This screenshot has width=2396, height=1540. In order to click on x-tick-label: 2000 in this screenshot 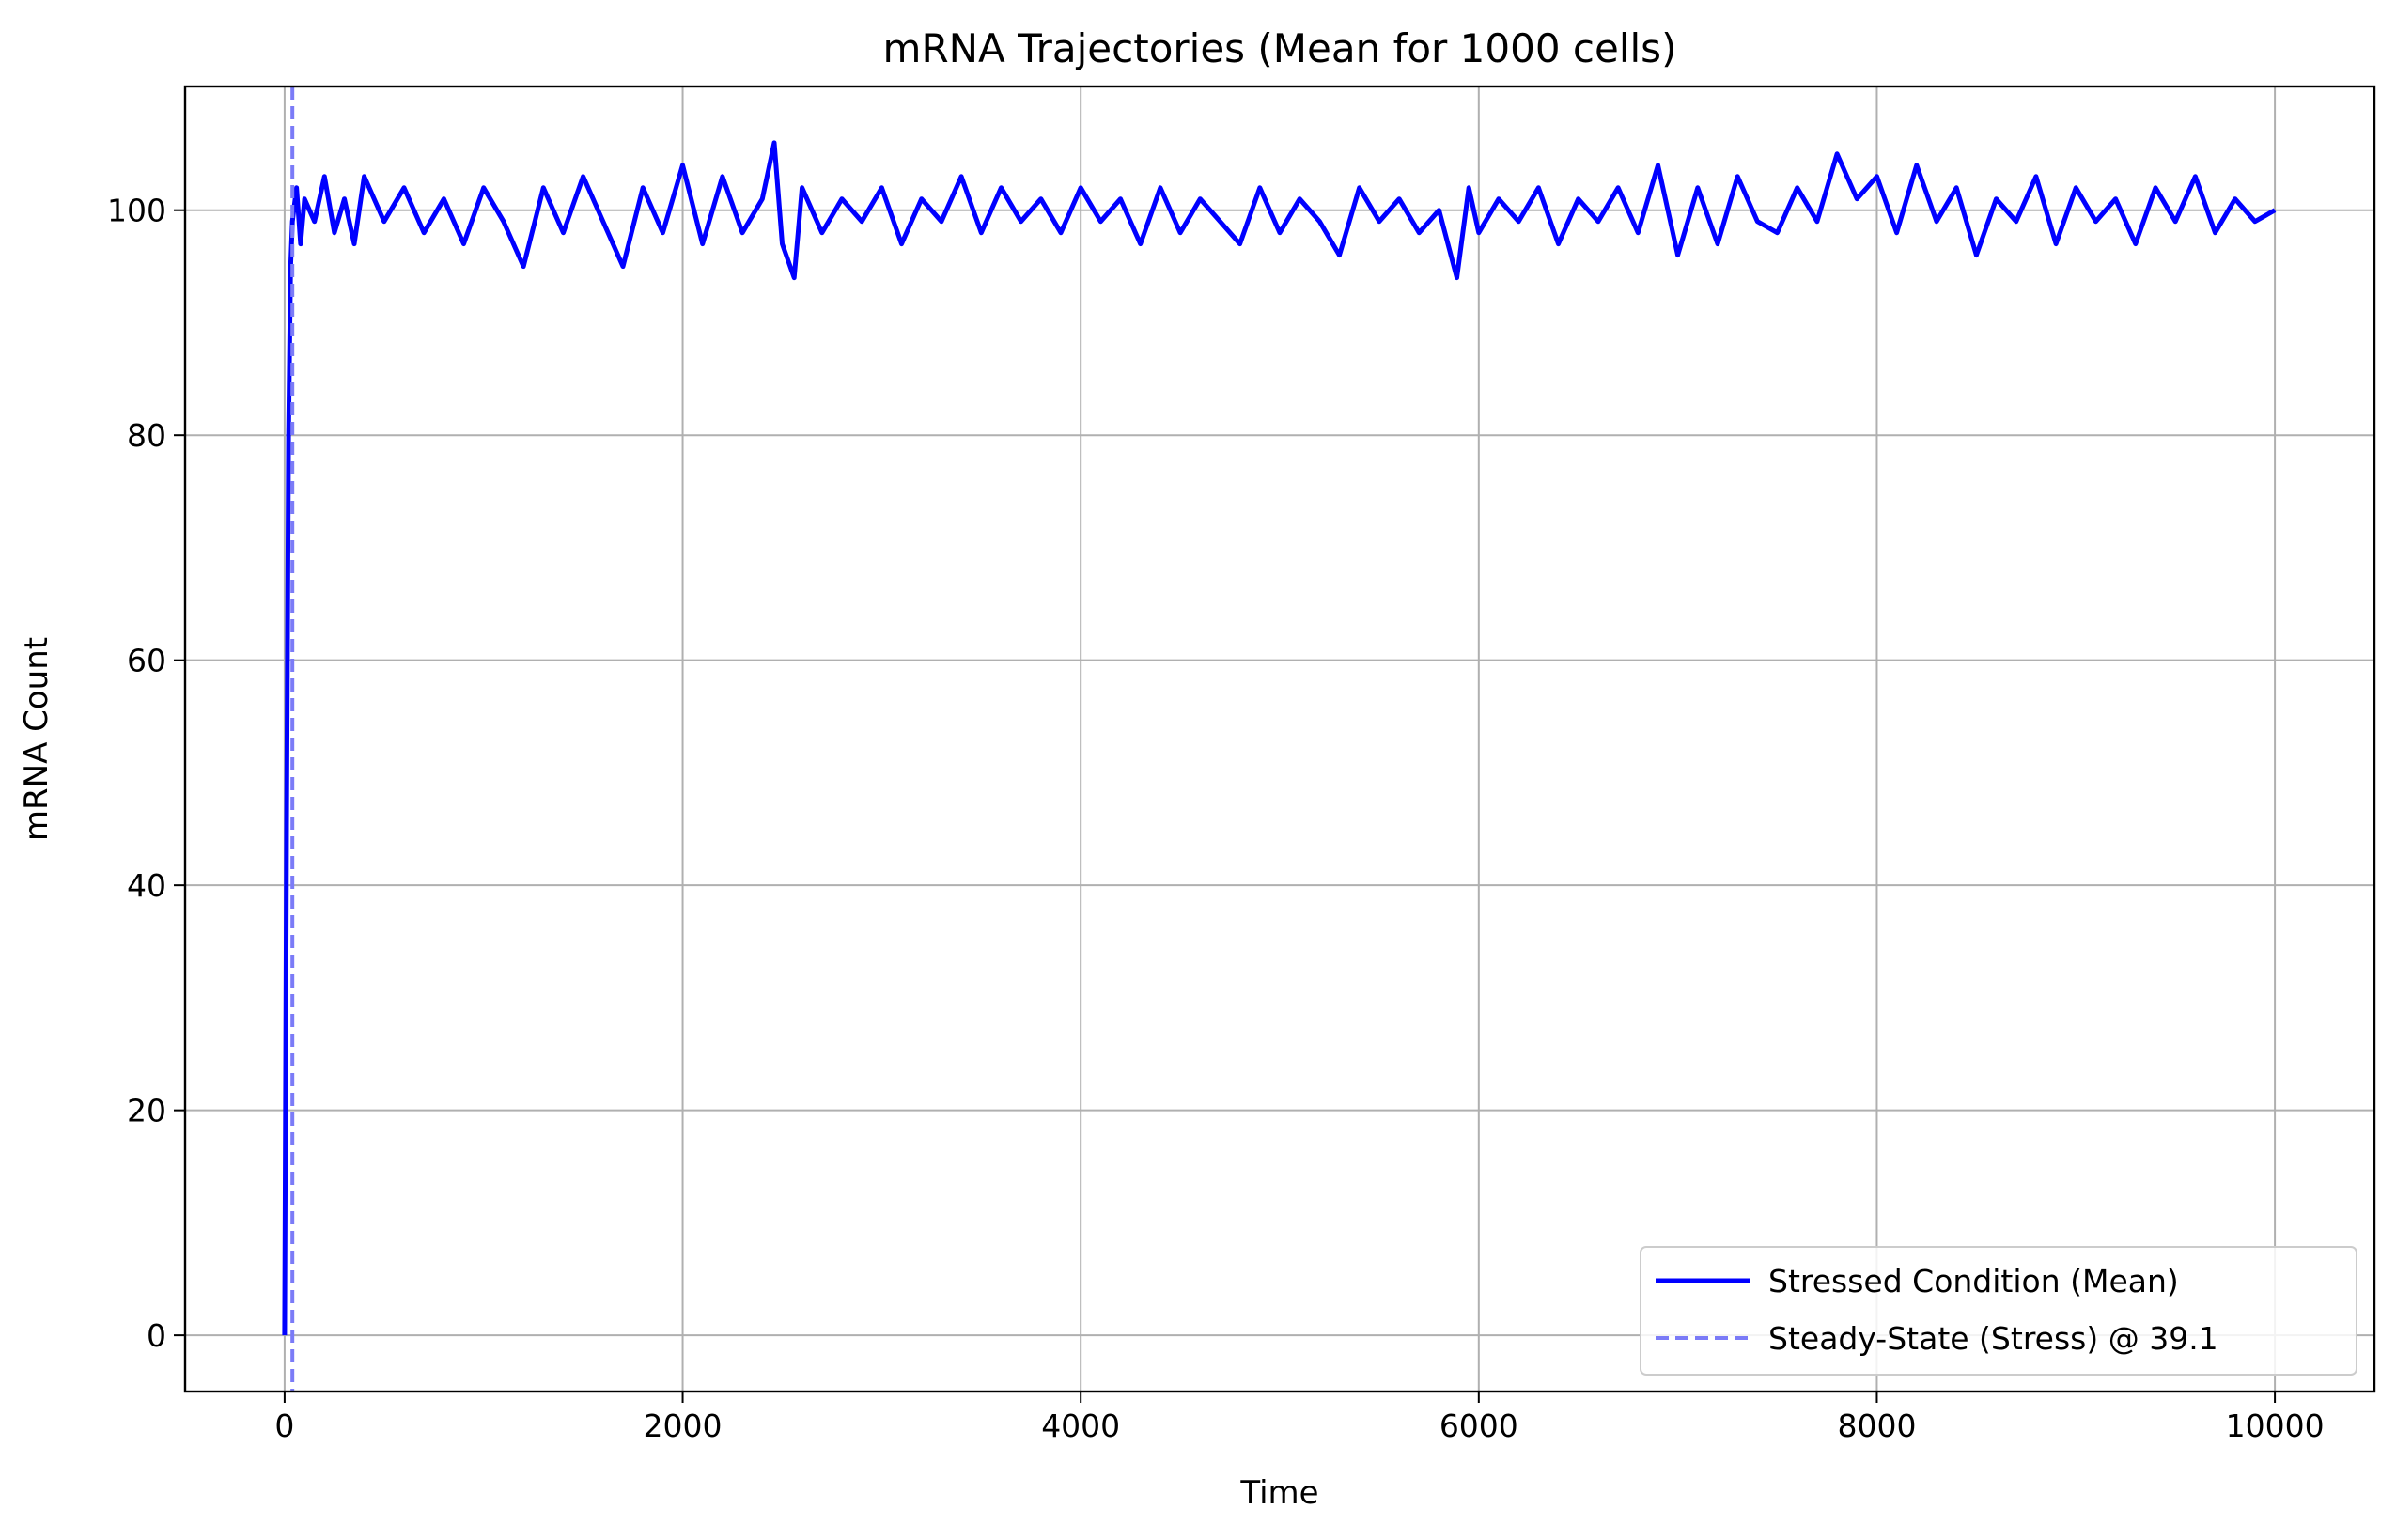, I will do `click(683, 1426)`.